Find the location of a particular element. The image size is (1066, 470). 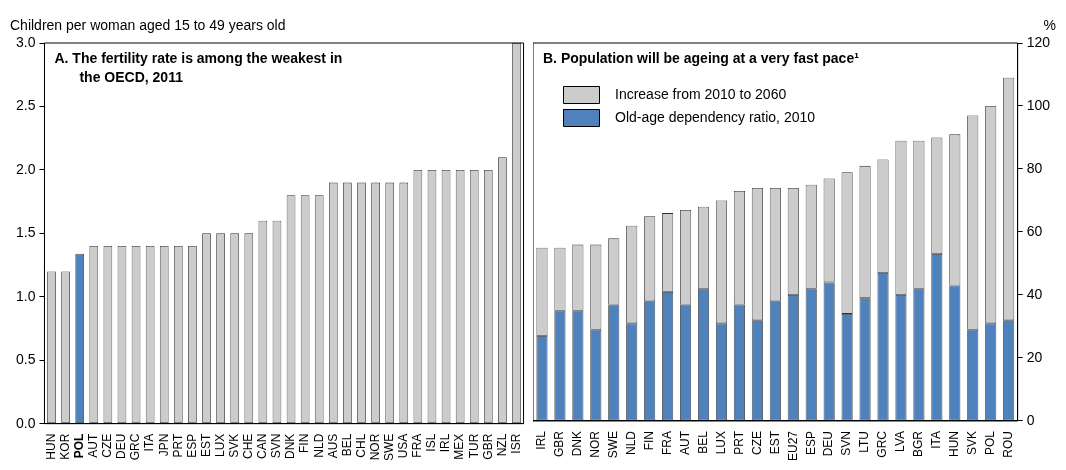

legend-label: Increase from 2010 to 2060 is located at coordinates (701, 93).